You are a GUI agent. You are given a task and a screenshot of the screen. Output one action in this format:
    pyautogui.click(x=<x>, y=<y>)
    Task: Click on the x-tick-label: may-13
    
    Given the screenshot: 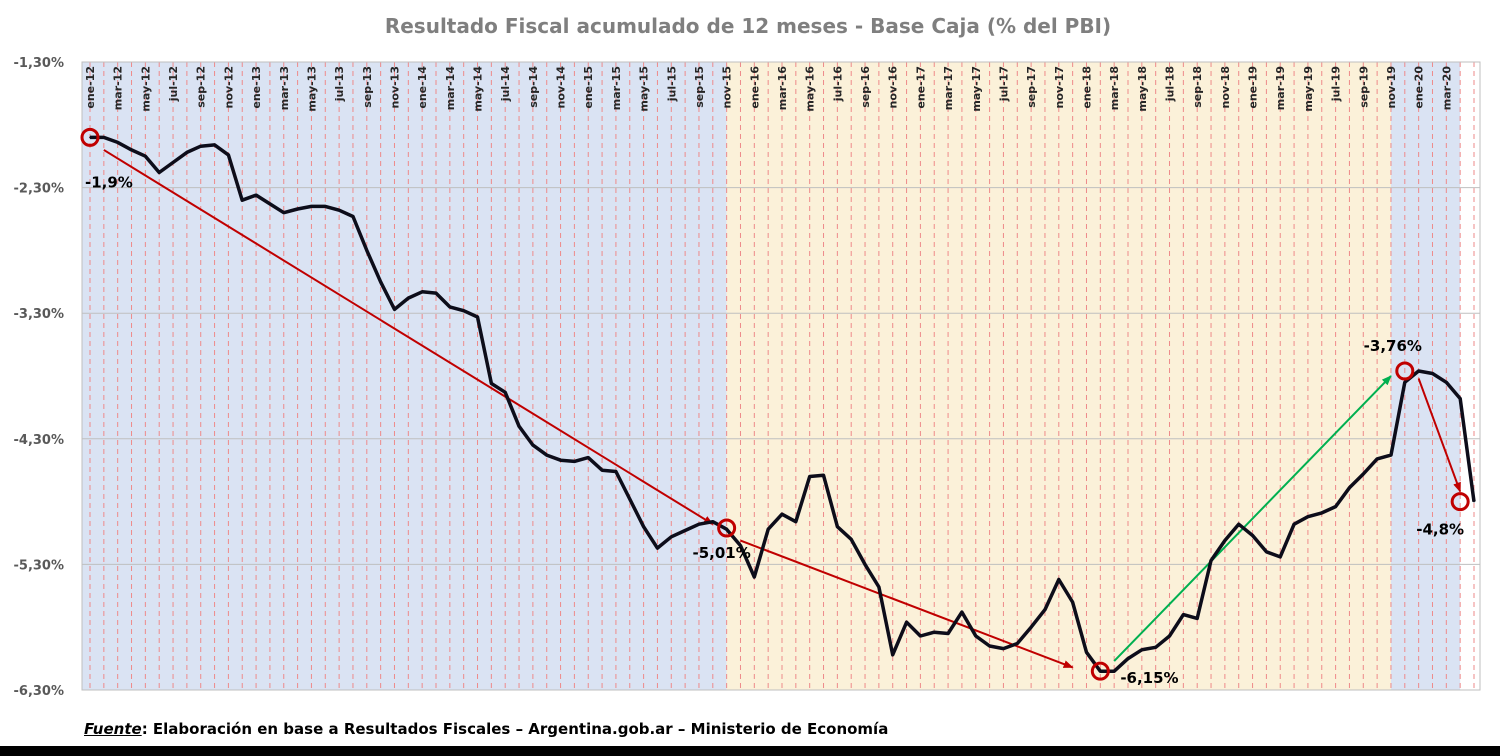 What is the action you would take?
    pyautogui.click(x=311, y=89)
    